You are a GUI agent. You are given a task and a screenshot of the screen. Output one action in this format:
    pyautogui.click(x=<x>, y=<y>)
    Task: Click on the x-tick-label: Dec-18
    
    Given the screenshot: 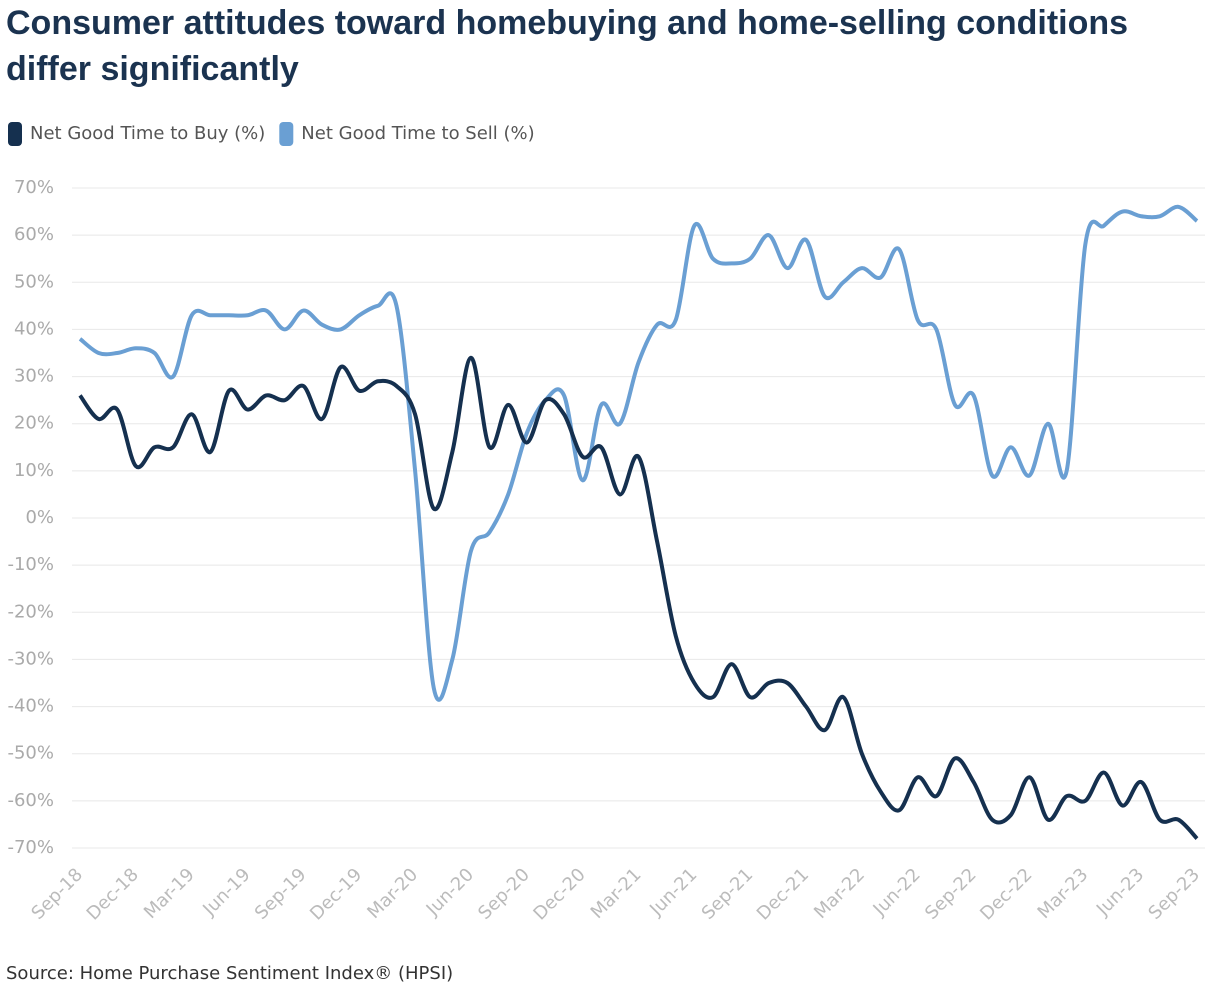 What is the action you would take?
    pyautogui.click(x=113, y=894)
    